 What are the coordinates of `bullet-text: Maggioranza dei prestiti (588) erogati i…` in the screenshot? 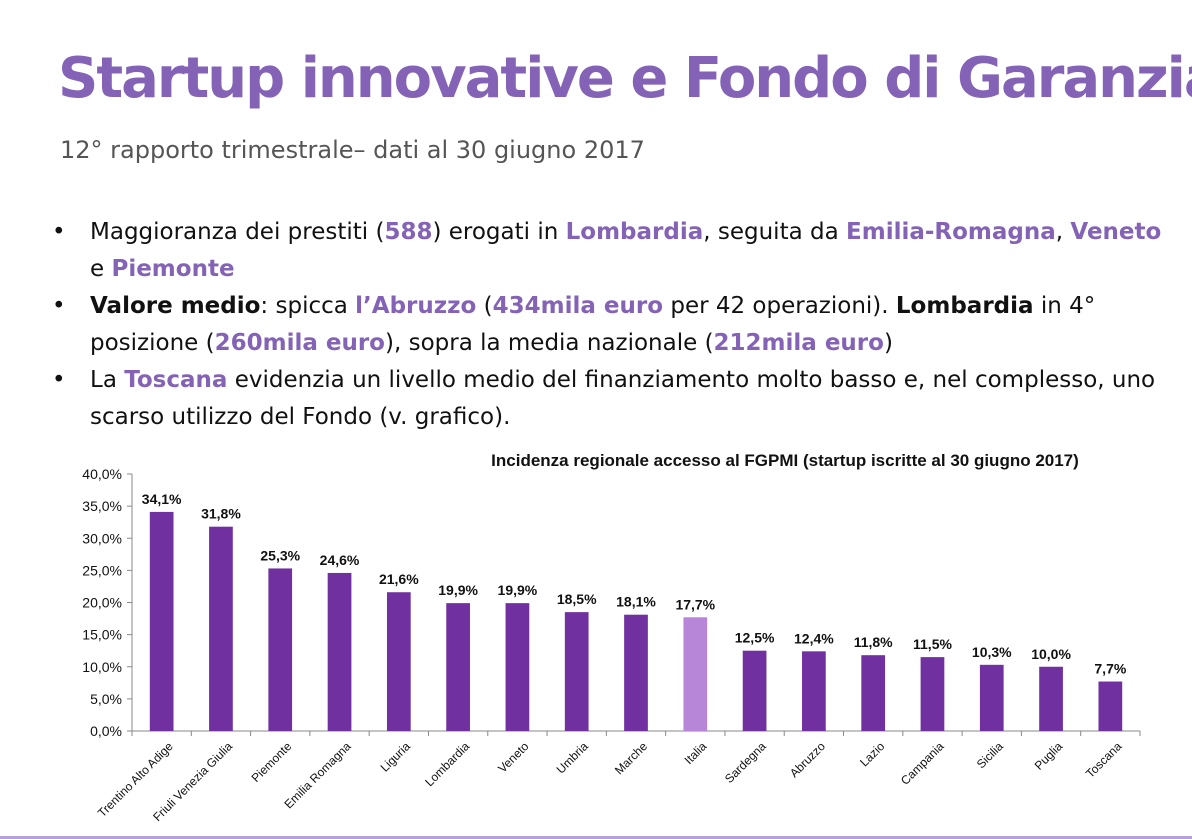 It's located at (625, 250).